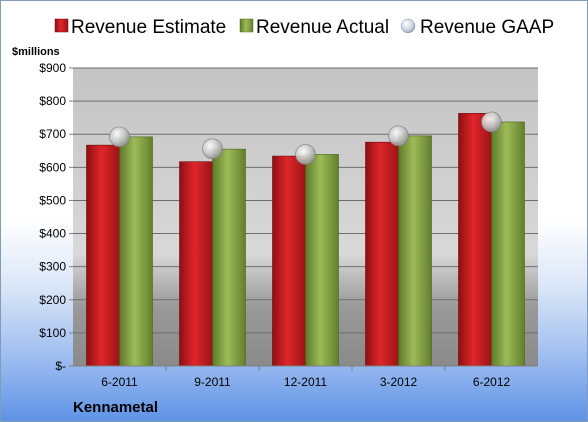 The height and width of the screenshot is (422, 588). What do you see at coordinates (52, 134) in the screenshot?
I see `y-tick-label: $700` at bounding box center [52, 134].